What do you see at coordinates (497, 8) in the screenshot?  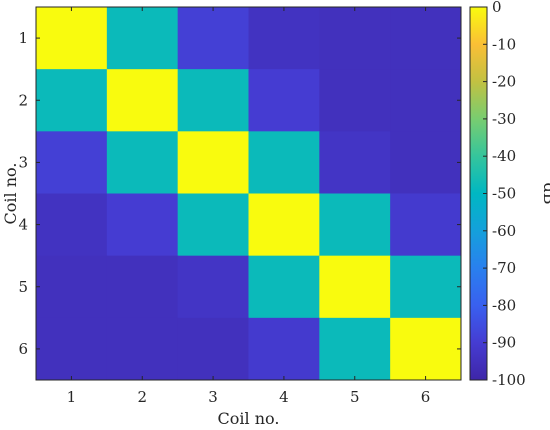 I see `colorbar-tick-label: 0` at bounding box center [497, 8].